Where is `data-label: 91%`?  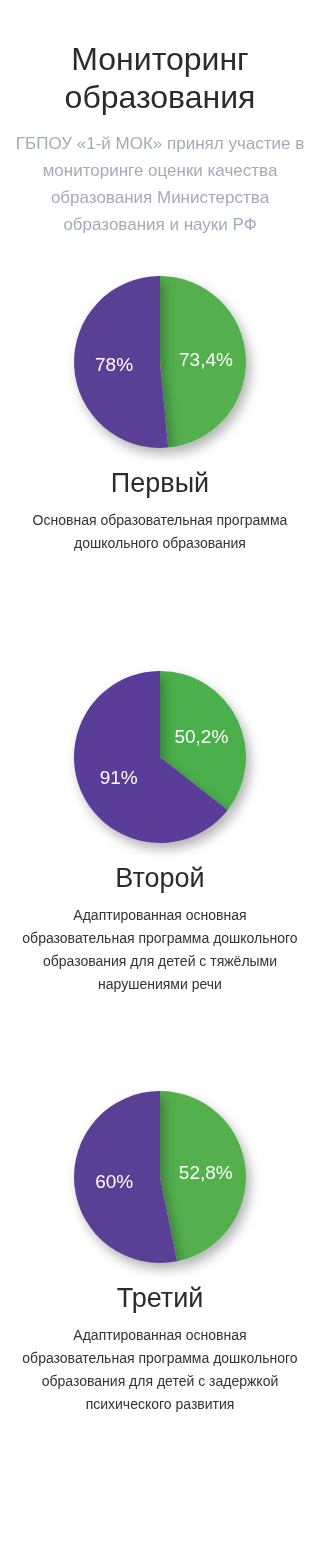
data-label: 91% is located at coordinates (118, 777).